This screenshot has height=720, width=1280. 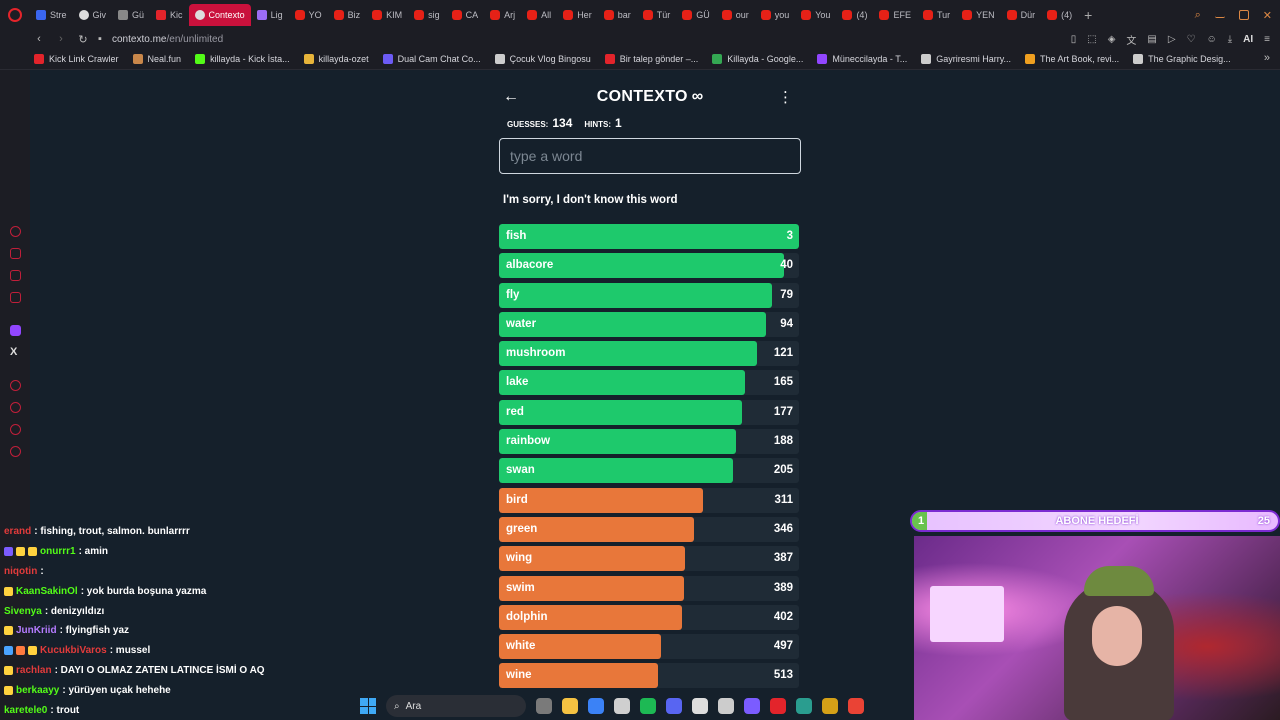 I want to click on url-field: contexto.me/en/unlimited, so click(x=168, y=39).